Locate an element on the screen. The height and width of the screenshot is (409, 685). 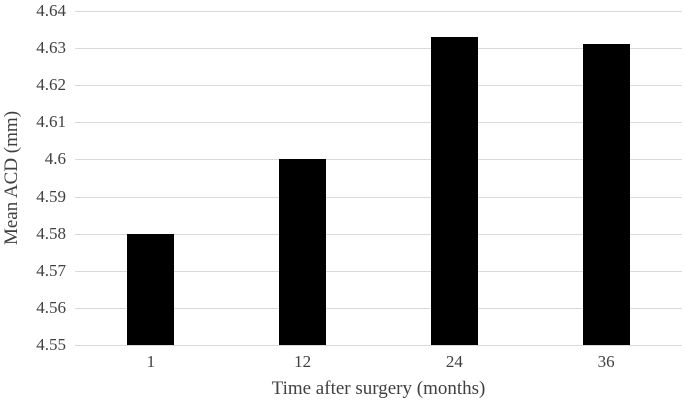
y-tick-label: 4.6 is located at coordinates (55, 159).